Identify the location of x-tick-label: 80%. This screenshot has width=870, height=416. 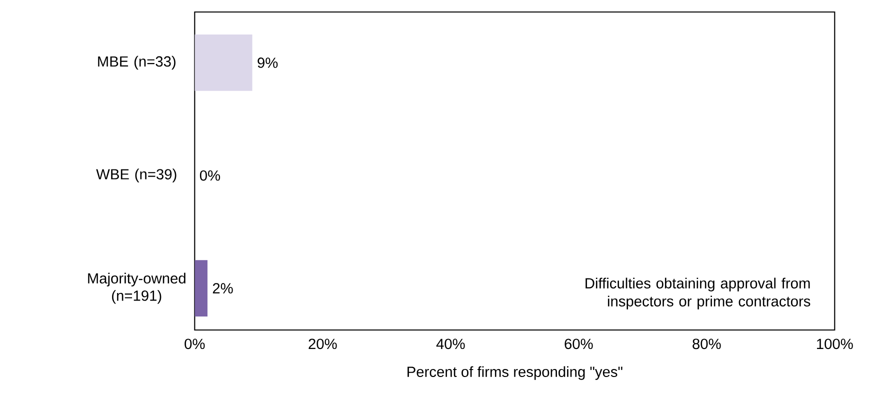
(706, 344).